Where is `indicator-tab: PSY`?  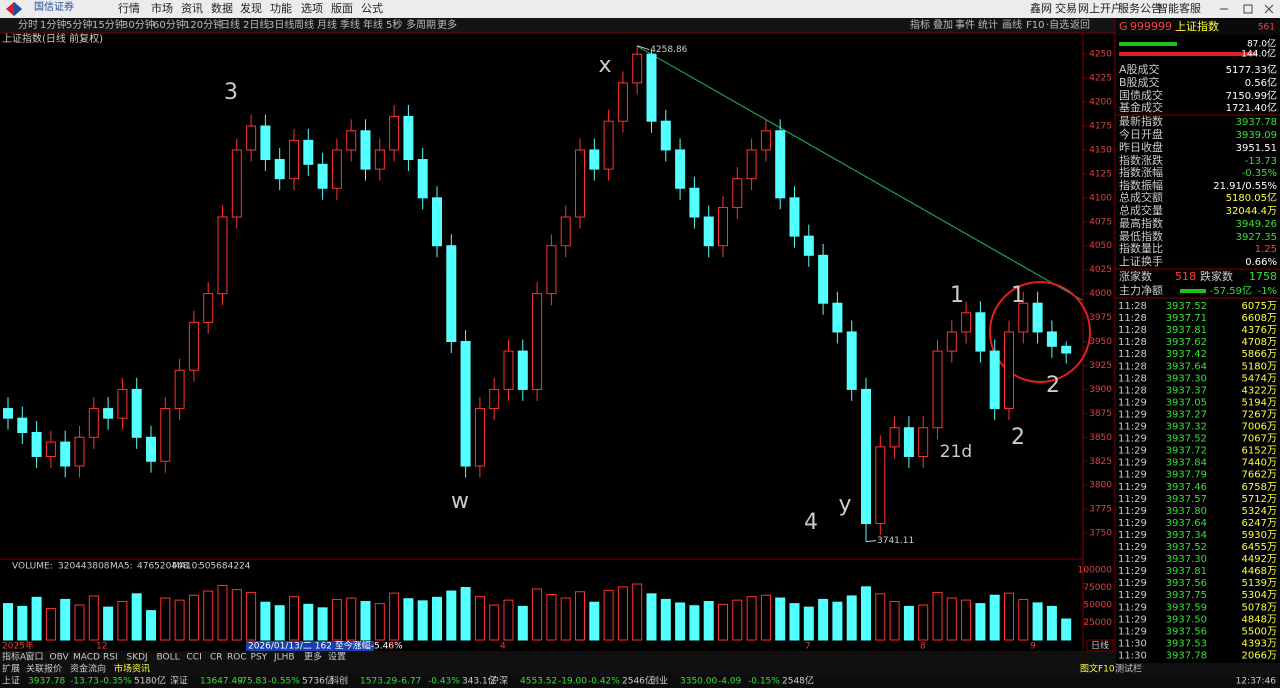
indicator-tab: PSY is located at coordinates (259, 658).